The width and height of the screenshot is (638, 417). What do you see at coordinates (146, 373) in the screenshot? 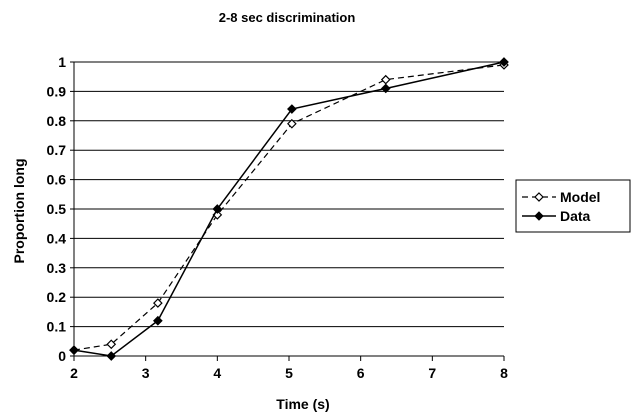
I see `x-tick-label: 3` at bounding box center [146, 373].